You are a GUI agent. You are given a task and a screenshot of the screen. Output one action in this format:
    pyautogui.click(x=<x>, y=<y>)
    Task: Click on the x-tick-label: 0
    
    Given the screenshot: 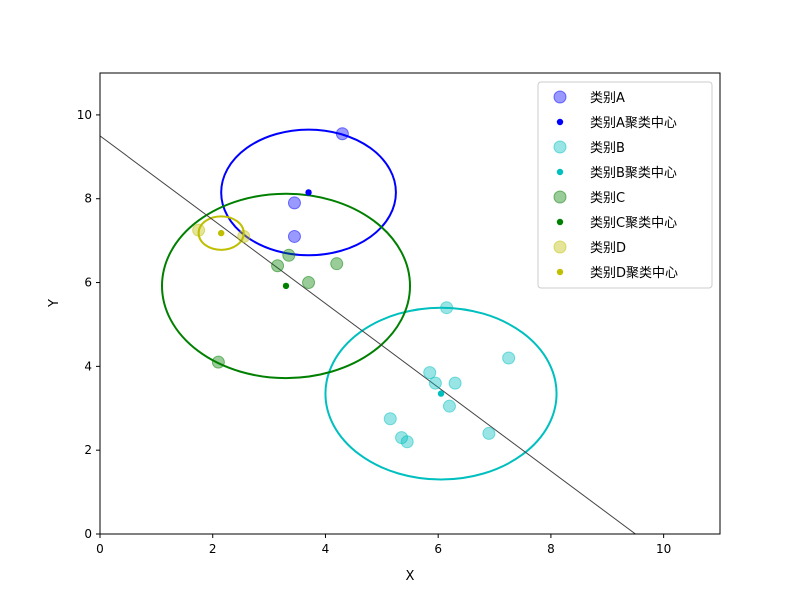 What is the action you would take?
    pyautogui.click(x=100, y=549)
    